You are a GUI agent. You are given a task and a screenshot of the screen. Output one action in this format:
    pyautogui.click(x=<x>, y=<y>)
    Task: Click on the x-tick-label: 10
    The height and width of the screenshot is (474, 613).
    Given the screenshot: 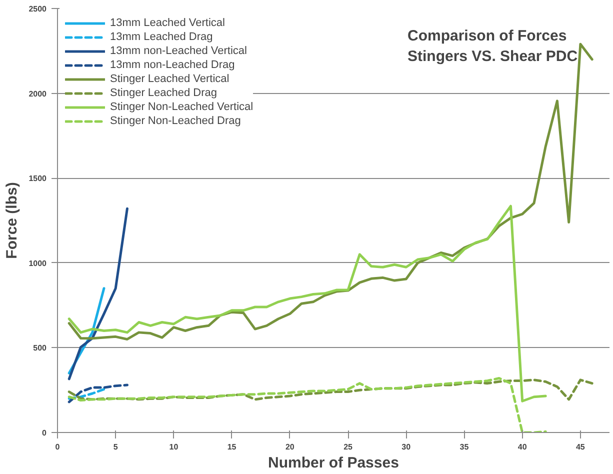 What is the action you would take?
    pyautogui.click(x=174, y=447)
    